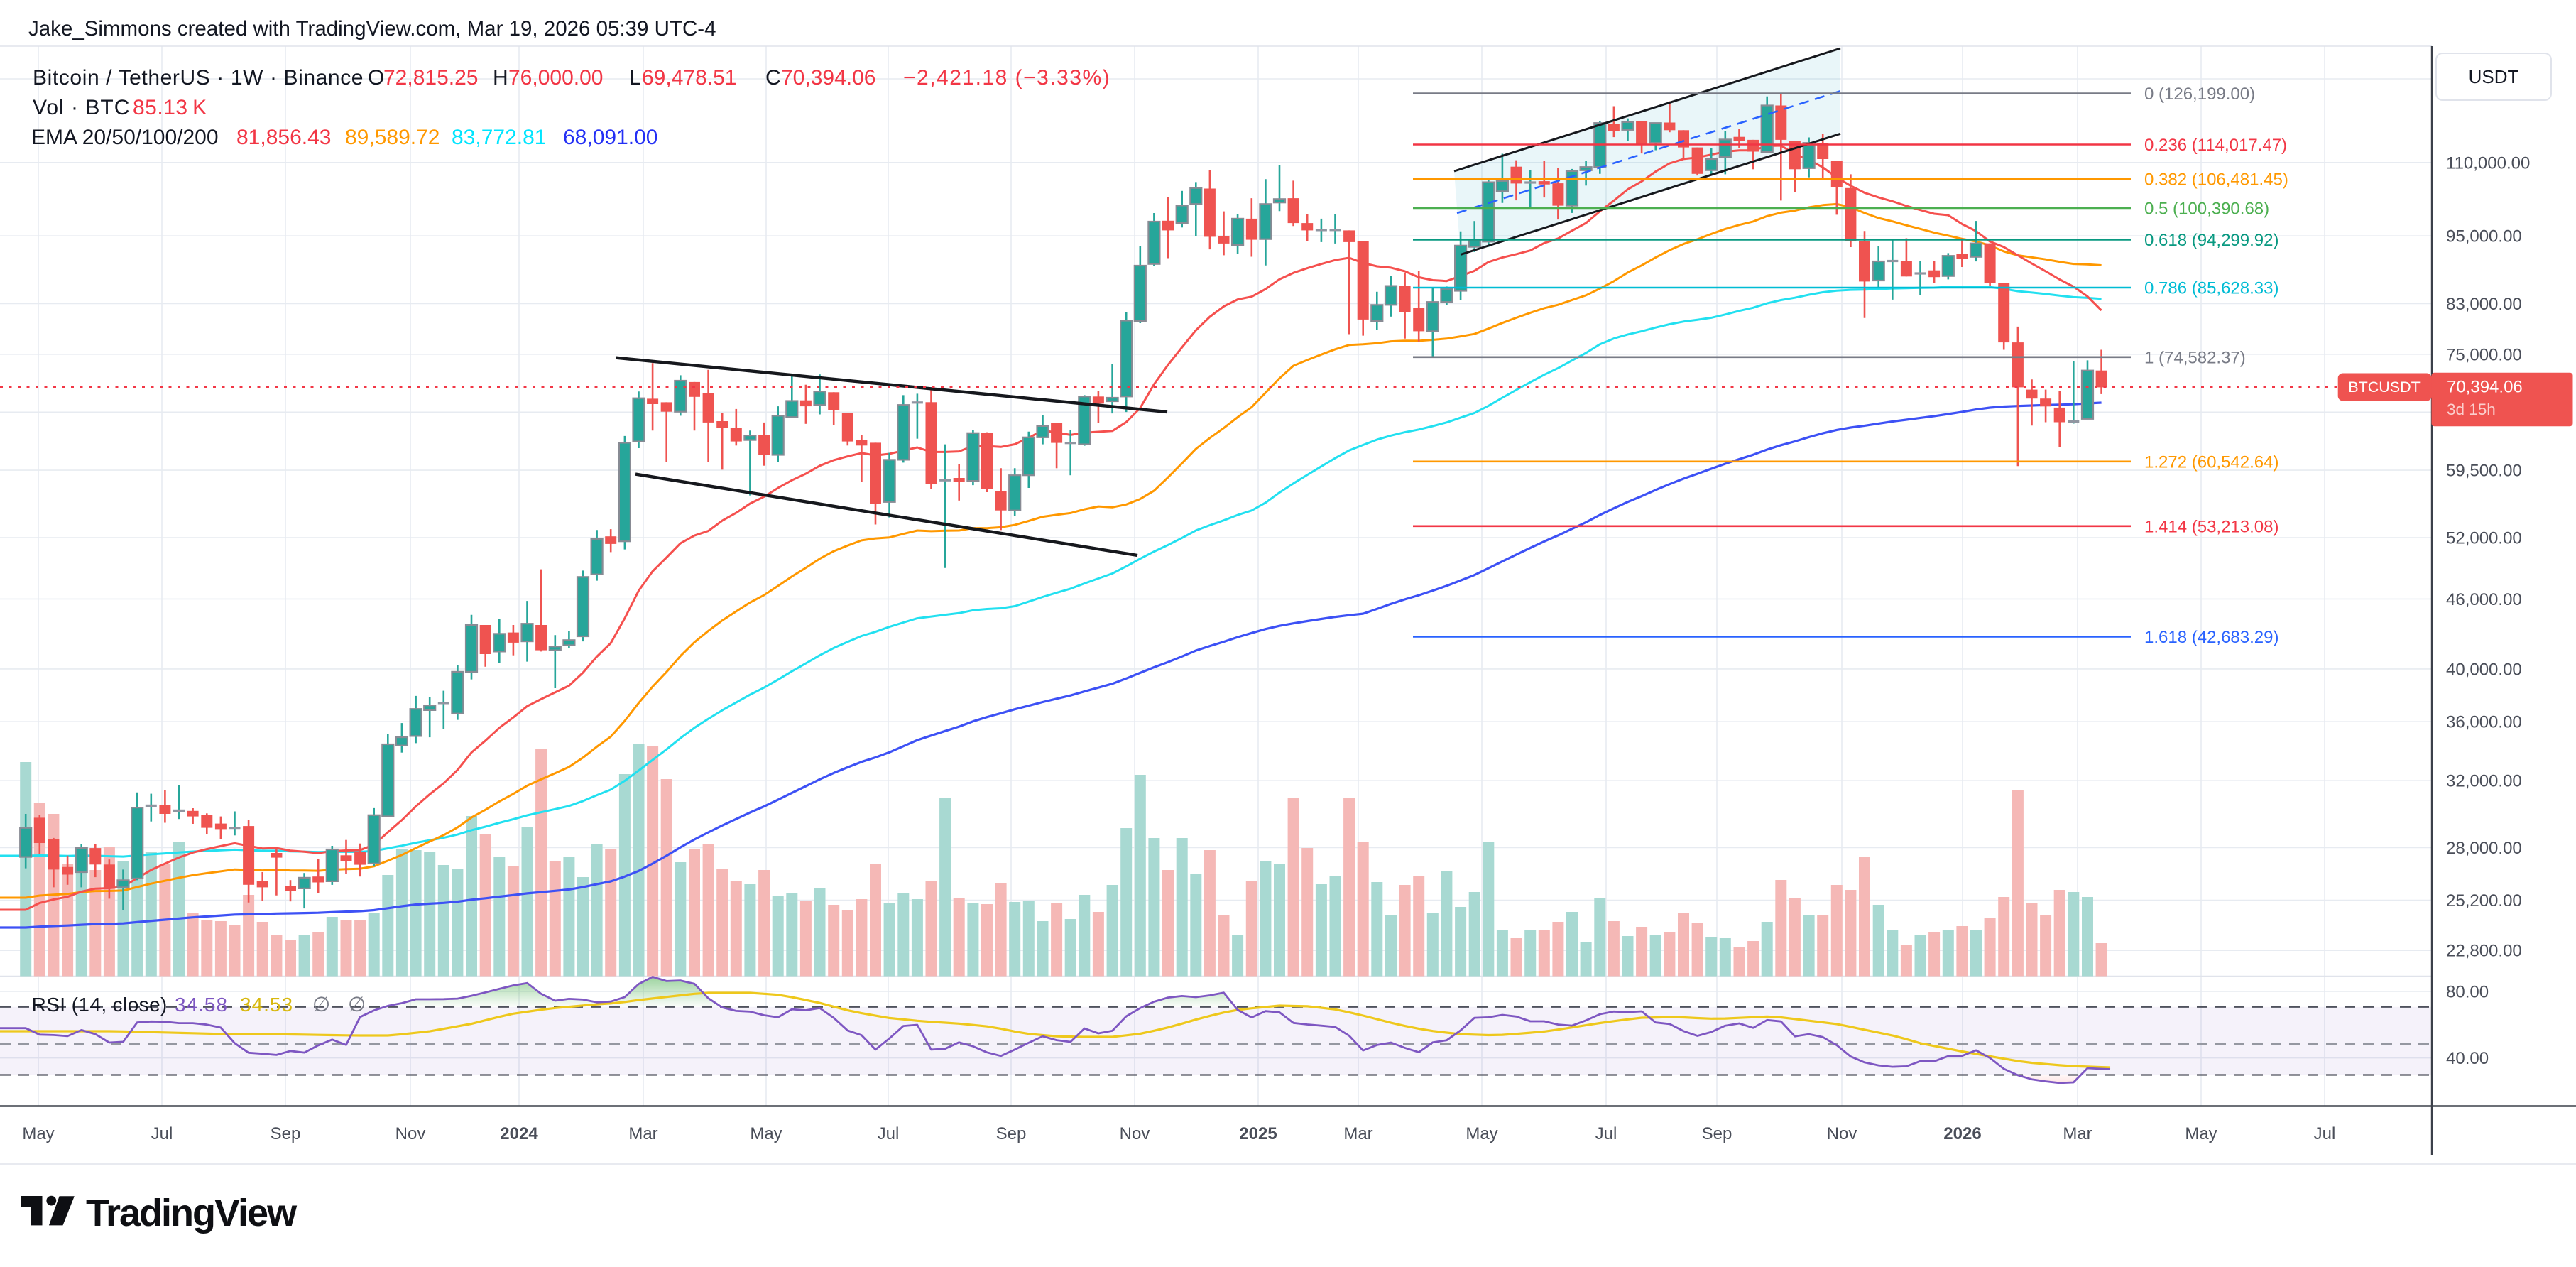 The width and height of the screenshot is (2576, 1267). What do you see at coordinates (2484, 304) in the screenshot?
I see `svg-text: 83,000.00` at bounding box center [2484, 304].